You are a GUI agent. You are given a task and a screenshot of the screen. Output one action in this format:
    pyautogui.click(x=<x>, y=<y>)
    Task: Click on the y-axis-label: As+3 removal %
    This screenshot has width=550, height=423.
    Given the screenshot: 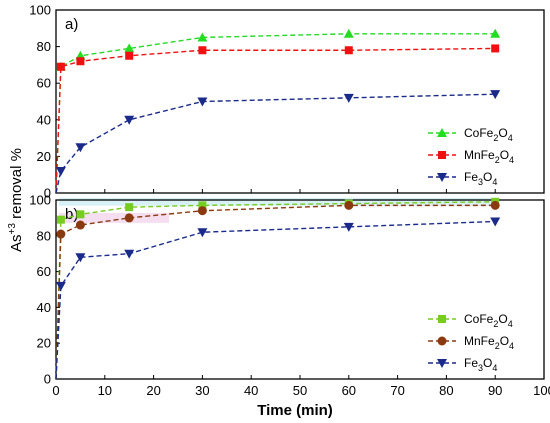 What is the action you would take?
    pyautogui.click(x=16, y=200)
    